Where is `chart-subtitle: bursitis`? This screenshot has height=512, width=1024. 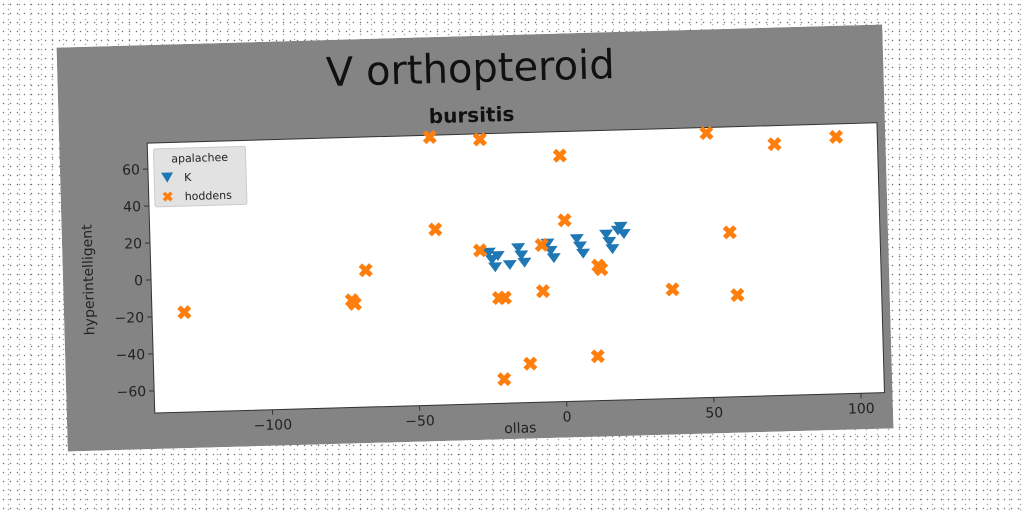
chart-subtitle: bursitis is located at coordinates (471, 115).